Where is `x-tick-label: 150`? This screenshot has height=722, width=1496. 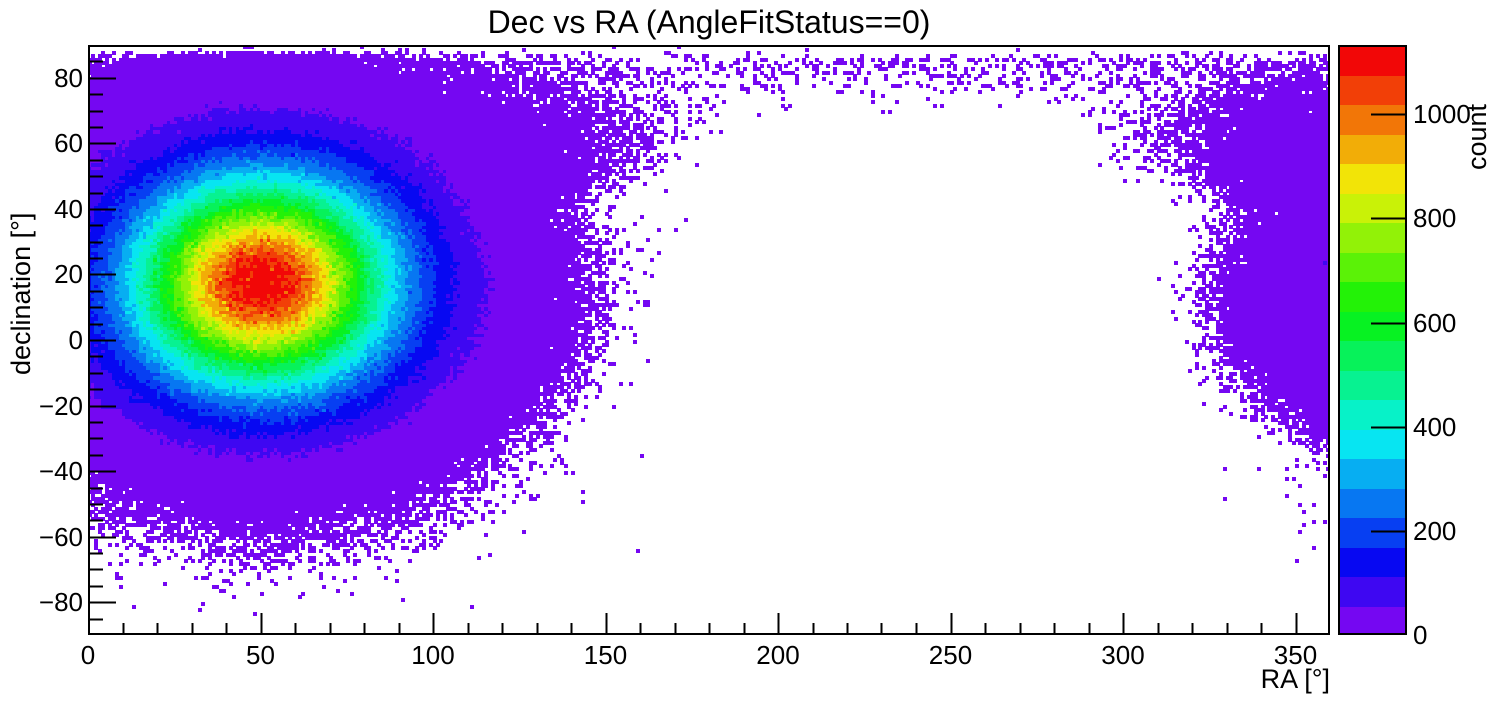
x-tick-label: 150 is located at coordinates (605, 655).